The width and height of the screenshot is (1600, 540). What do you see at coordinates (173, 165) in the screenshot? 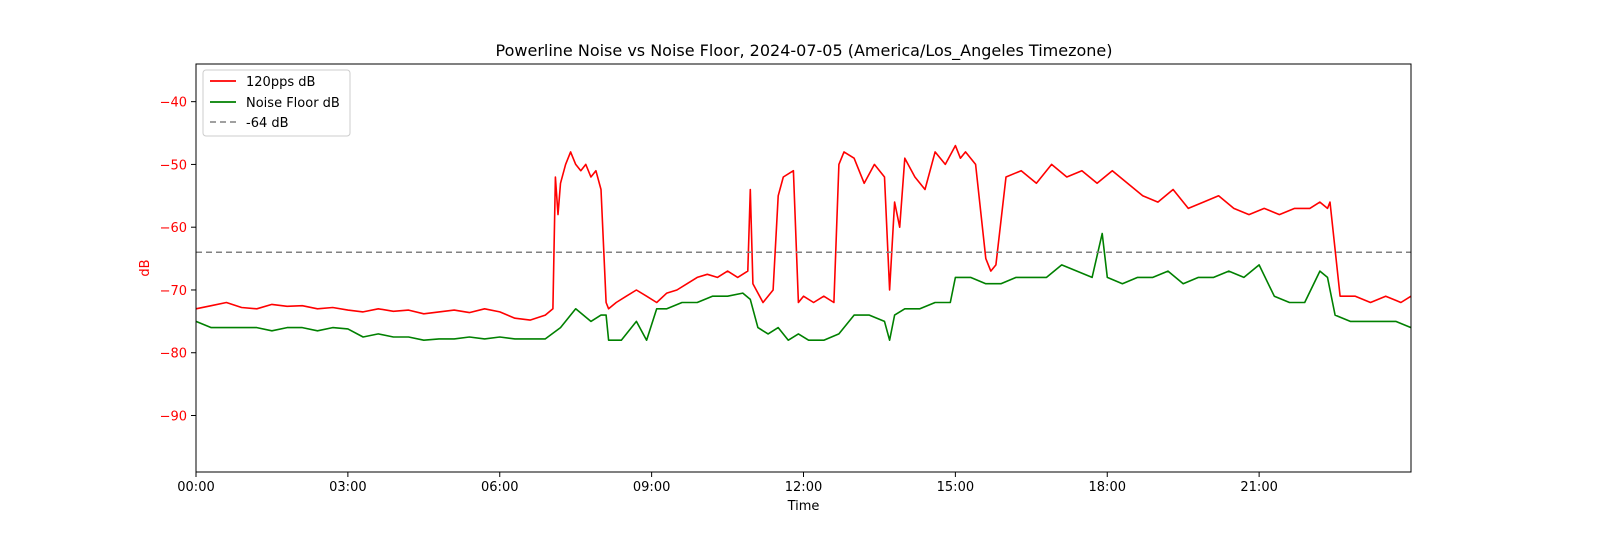
I see `y-tick-label: −50` at bounding box center [173, 165].